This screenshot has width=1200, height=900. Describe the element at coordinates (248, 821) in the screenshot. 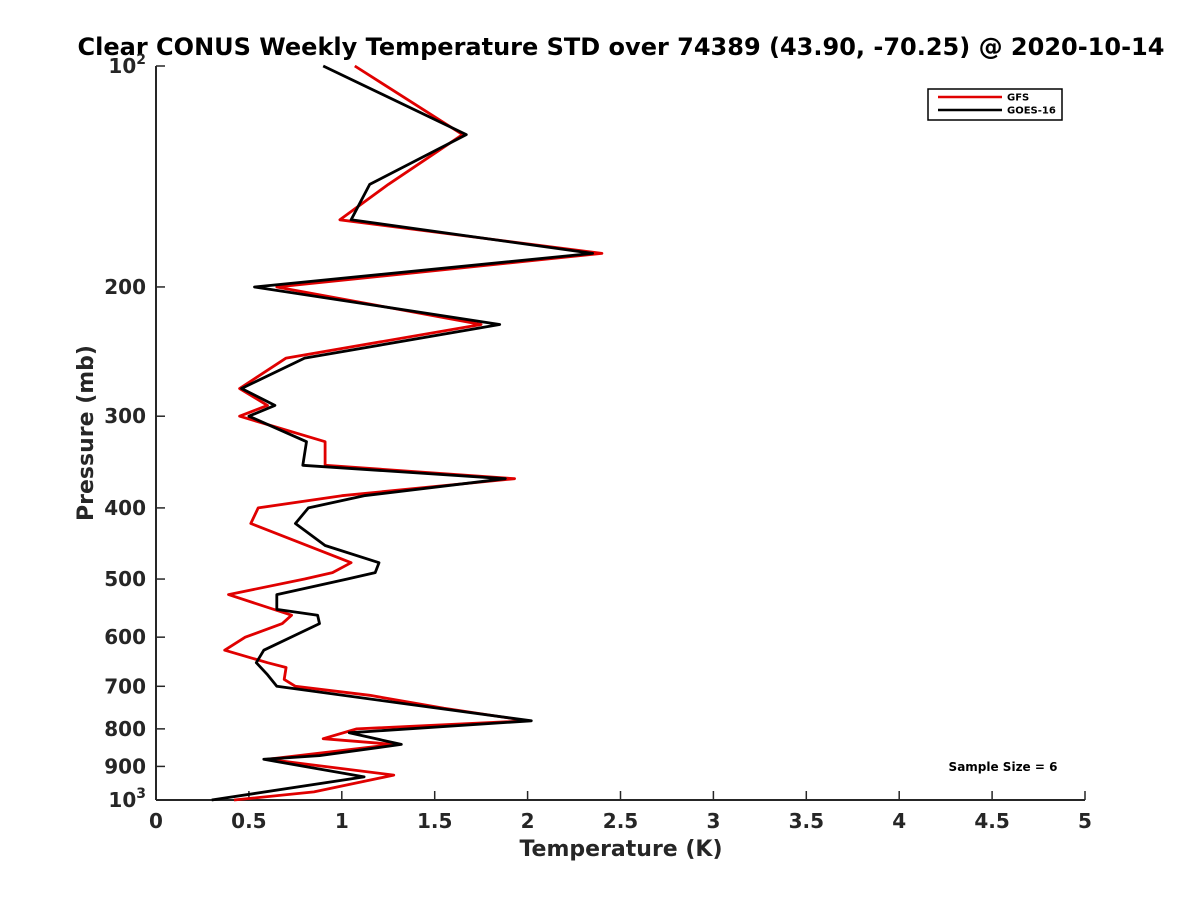

I see `x-tick-label: 0.5` at that location.